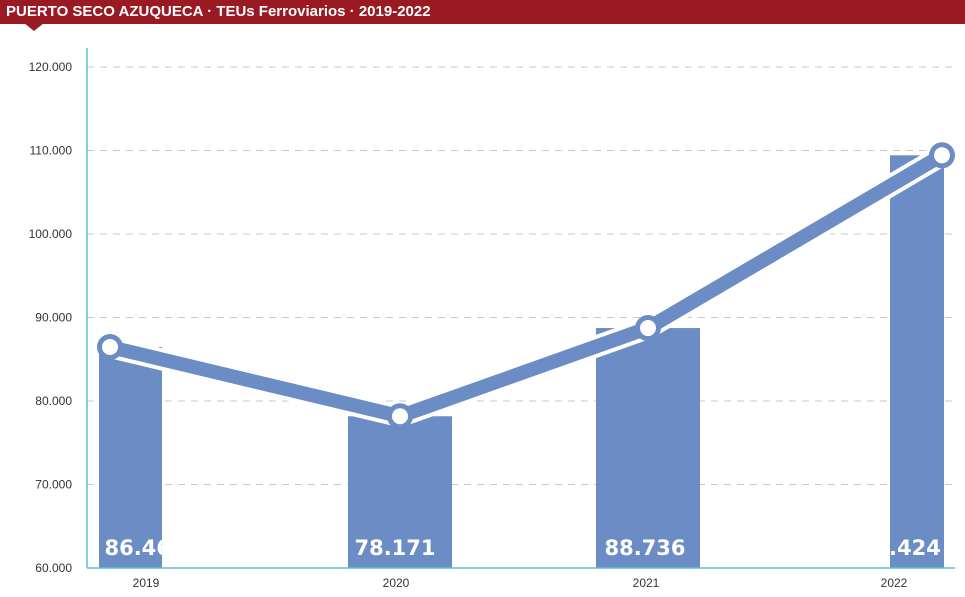 The width and height of the screenshot is (965, 597). Describe the element at coordinates (53, 401) in the screenshot. I see `y-tick-label: 80.000` at that location.